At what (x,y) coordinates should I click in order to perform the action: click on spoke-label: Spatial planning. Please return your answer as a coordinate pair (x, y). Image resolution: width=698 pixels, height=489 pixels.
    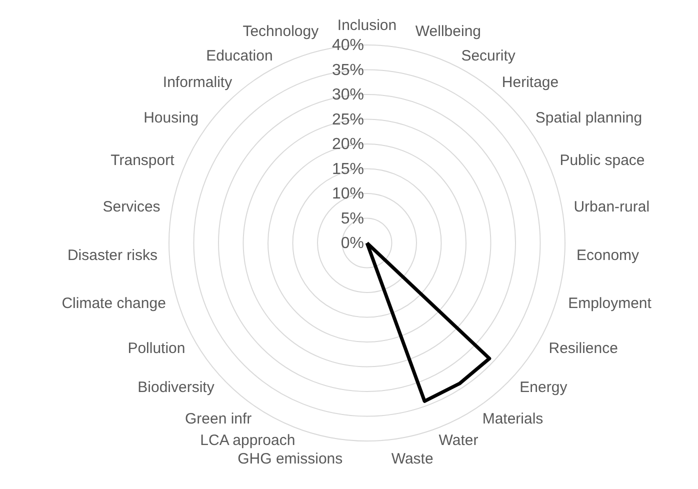
    Looking at the image, I should click on (588, 118).